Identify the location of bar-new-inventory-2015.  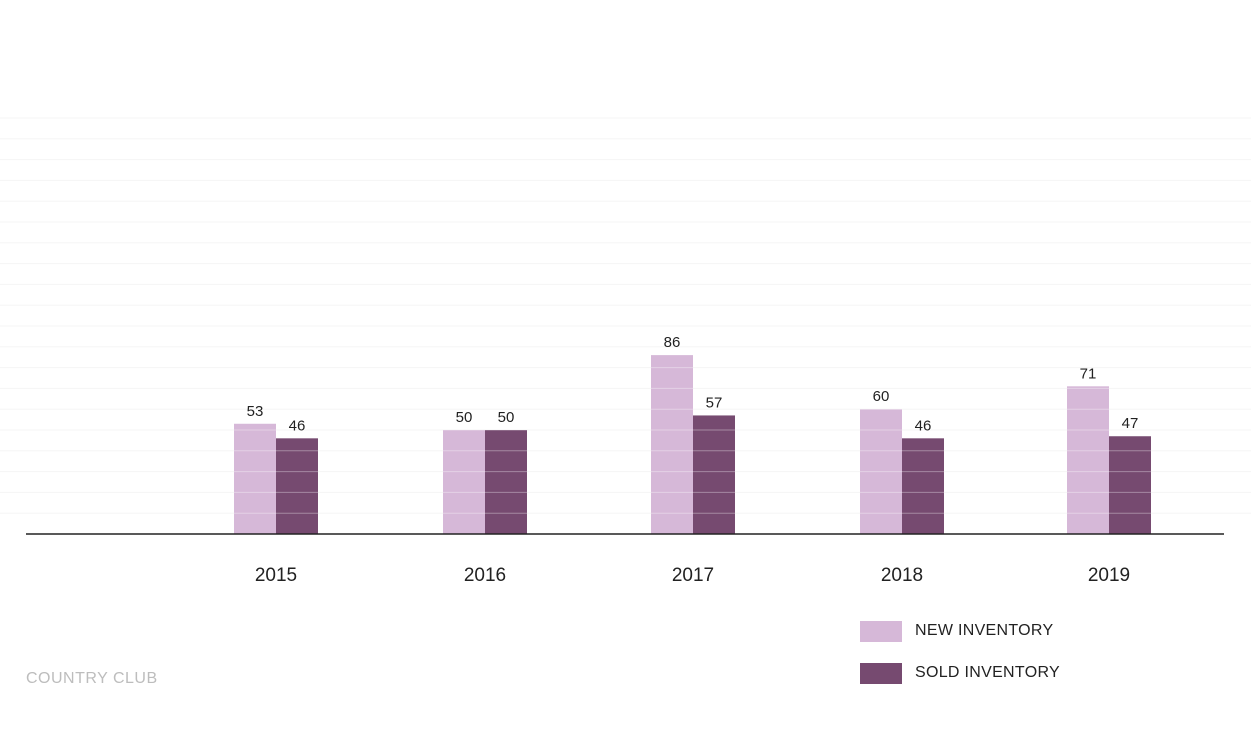
(255, 478).